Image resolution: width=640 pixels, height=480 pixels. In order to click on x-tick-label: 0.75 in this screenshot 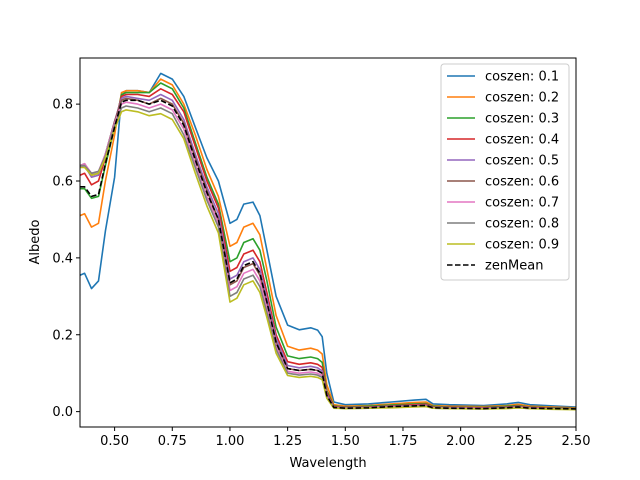, I will do `click(172, 441)`.